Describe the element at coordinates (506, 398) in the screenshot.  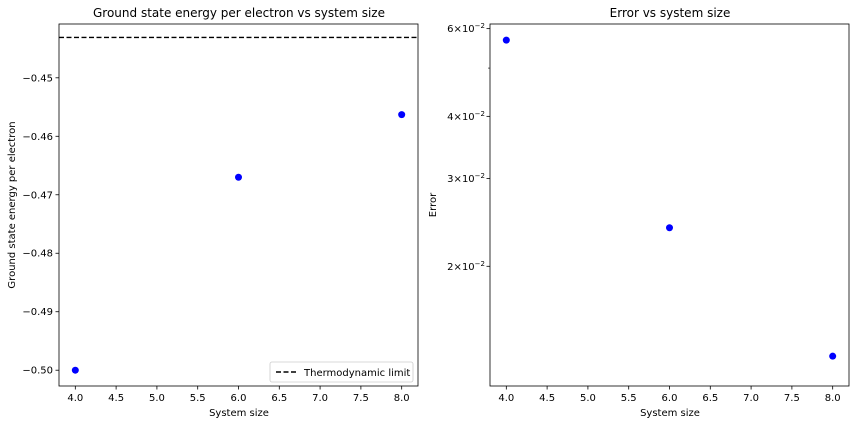
I see `error-chart-x-tick-label: 4.0` at that location.